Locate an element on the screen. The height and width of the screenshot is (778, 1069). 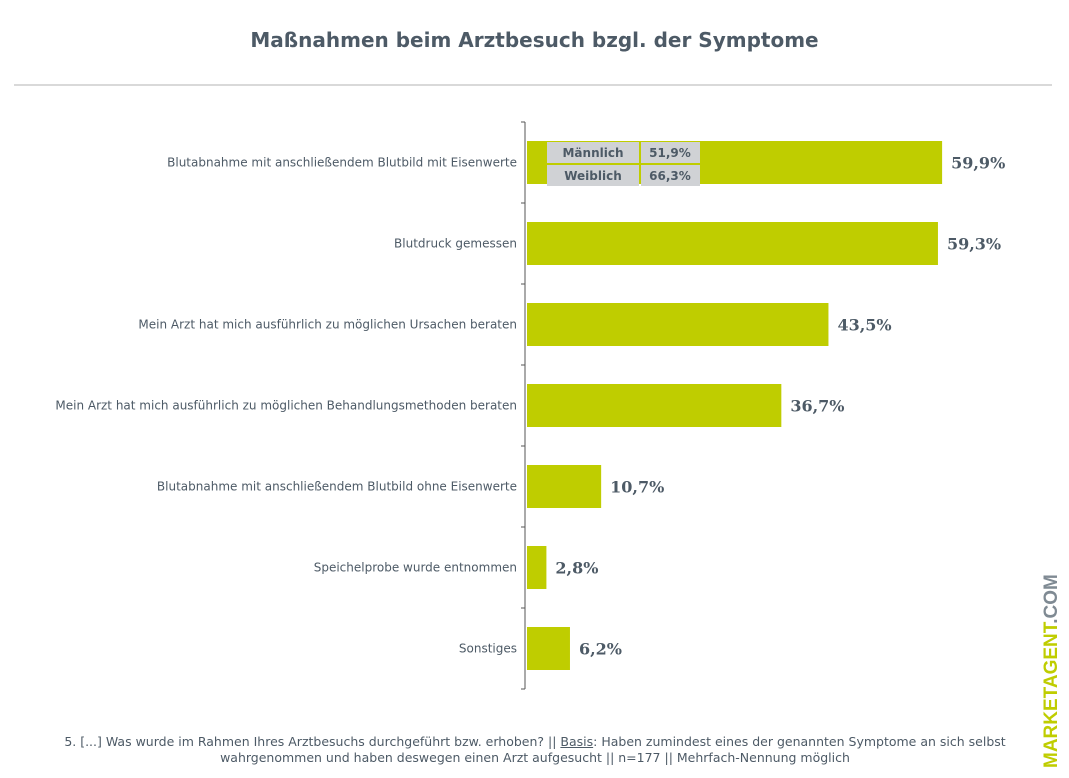
footnote-basis-label: Basis is located at coordinates (577, 741).